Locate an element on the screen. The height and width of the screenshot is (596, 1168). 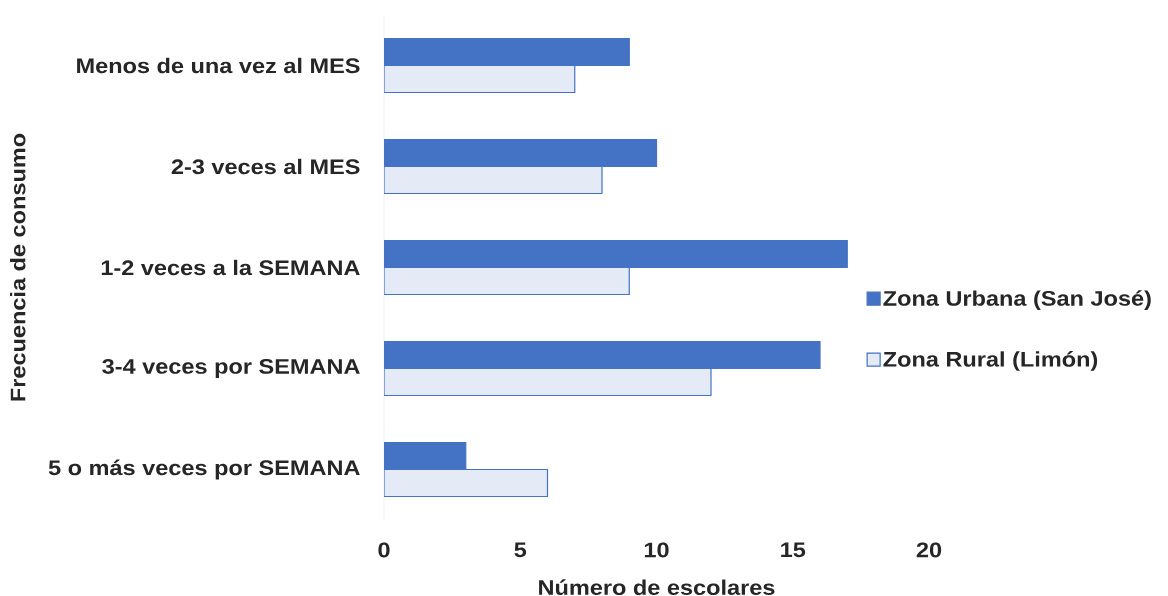
x-tick-label: 10 is located at coordinates (656, 550).